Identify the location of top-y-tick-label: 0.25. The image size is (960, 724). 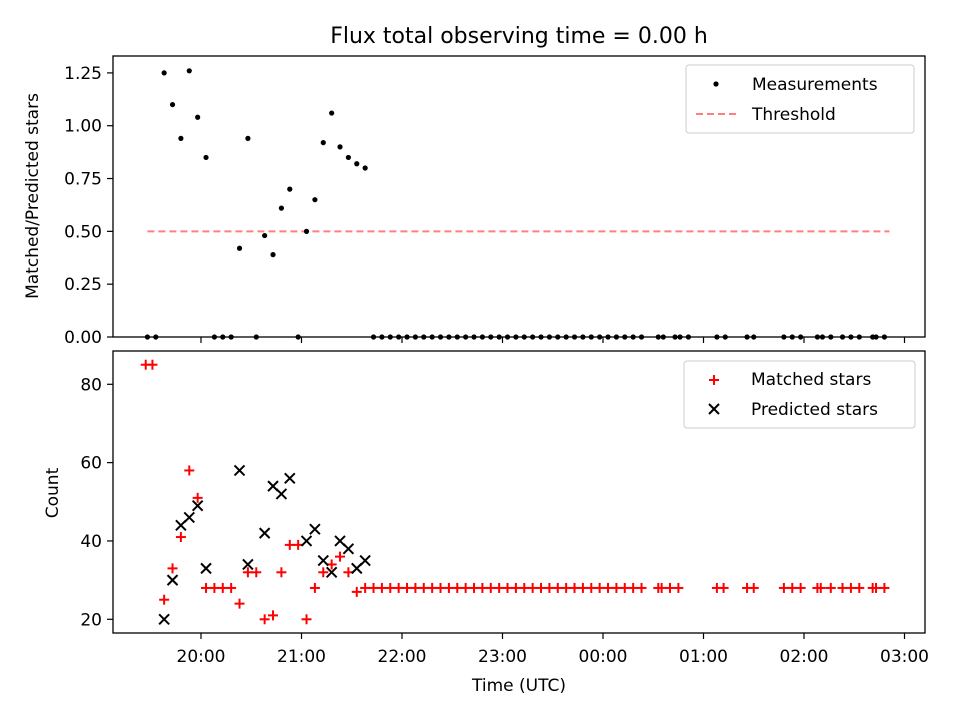
(83, 285).